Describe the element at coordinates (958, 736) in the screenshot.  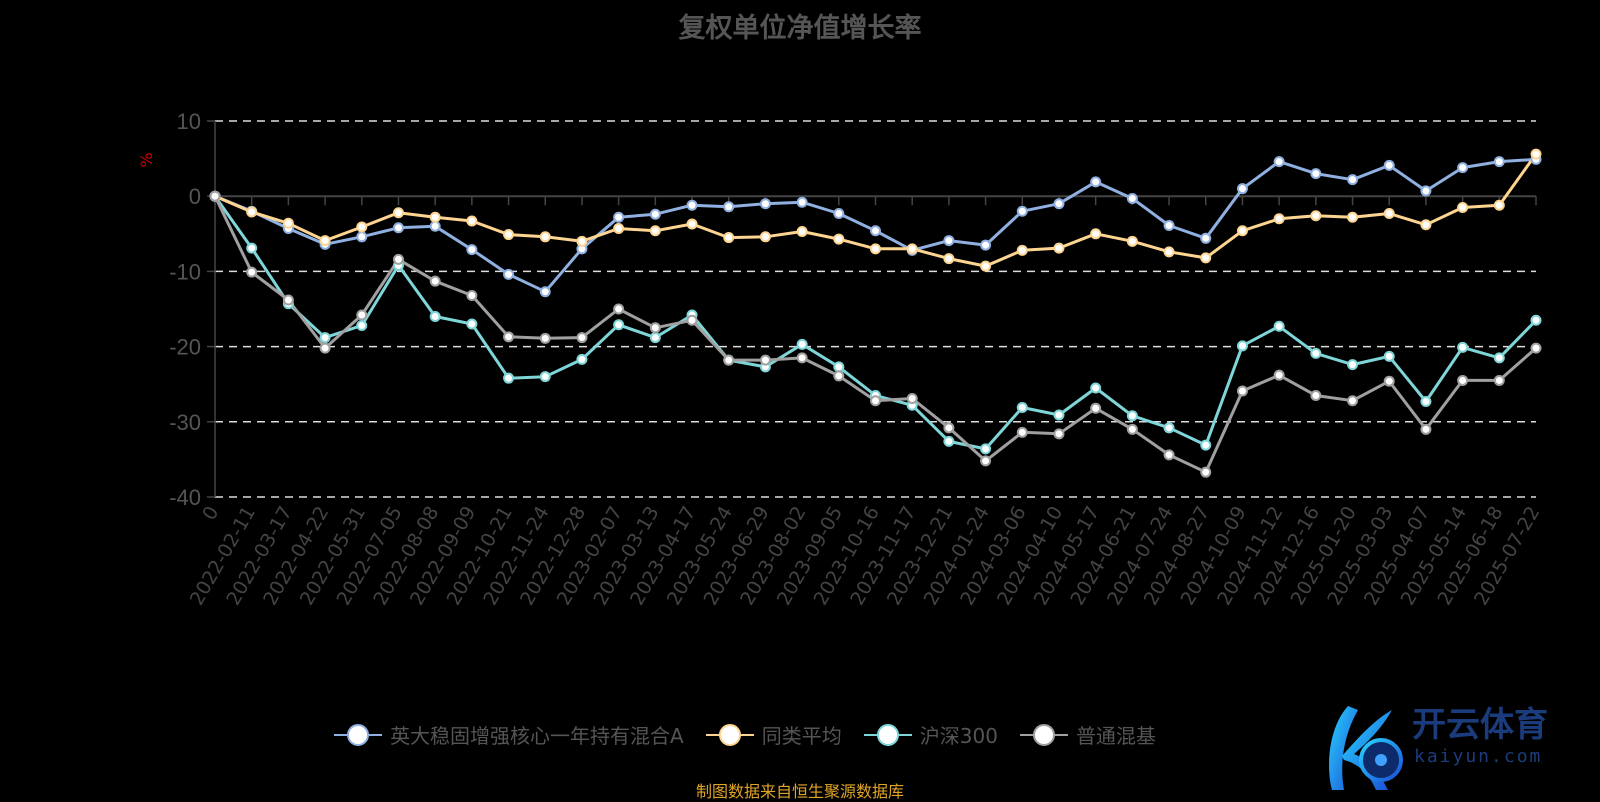
I see `legend-label: 沪深300` at that location.